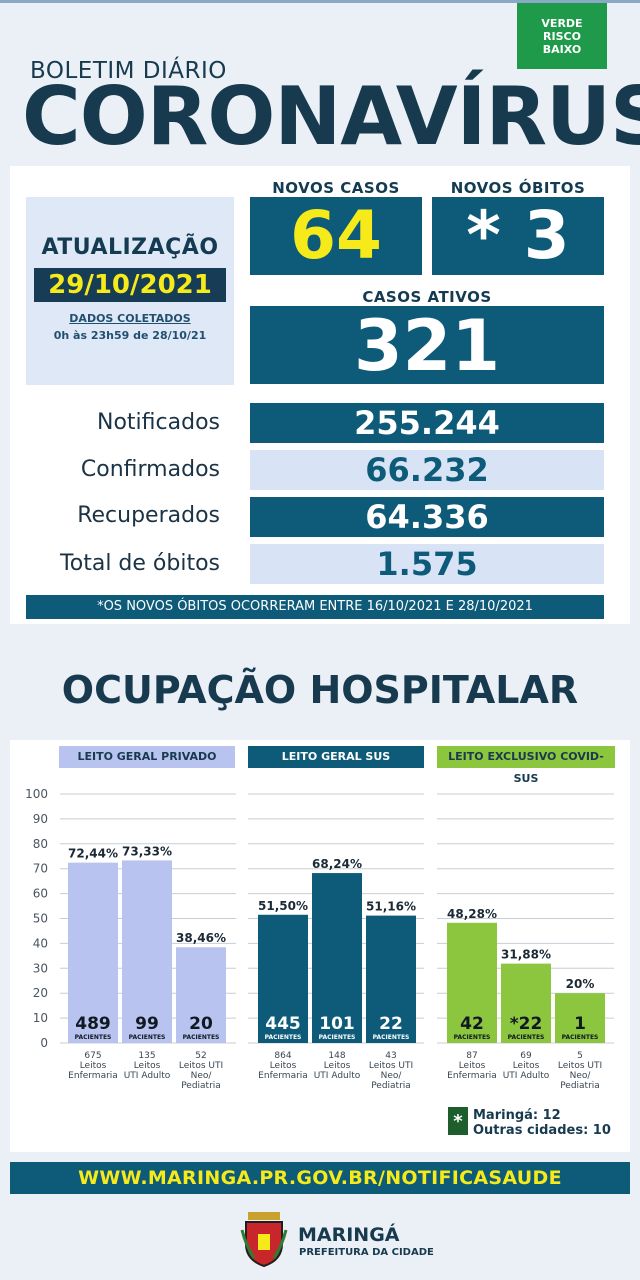 The image size is (640, 1280). Describe the element at coordinates (336, 1056) in the screenshot. I see `bar-capacity-label: 148` at that location.